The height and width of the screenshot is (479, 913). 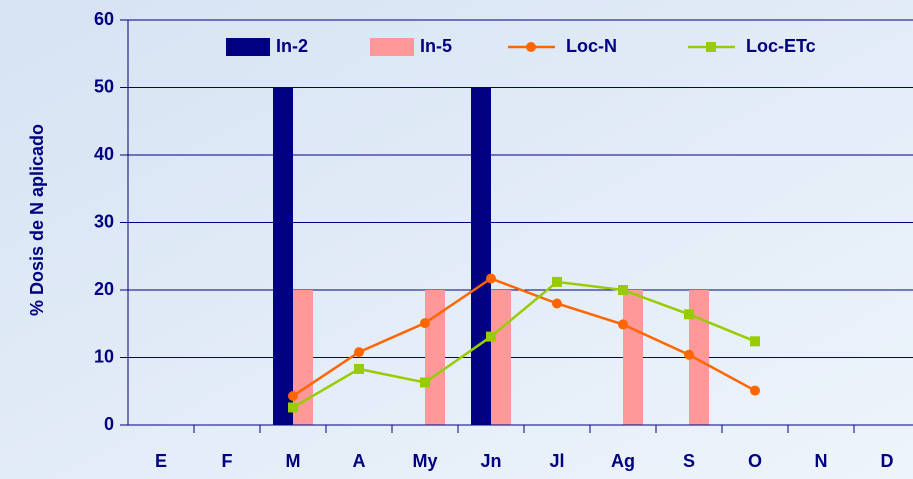 What do you see at coordinates (104, 221) in the screenshot?
I see `y-tick-label: 30` at bounding box center [104, 221].